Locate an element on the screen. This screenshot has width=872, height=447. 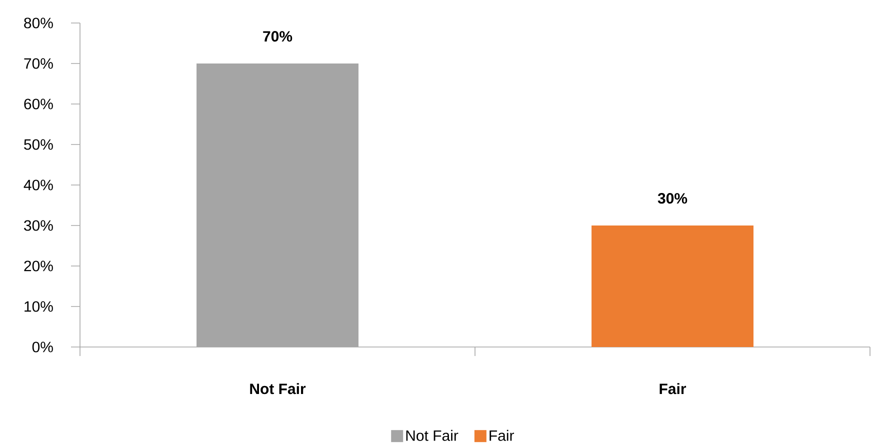
y-tick-label: 50% is located at coordinates (38, 144).